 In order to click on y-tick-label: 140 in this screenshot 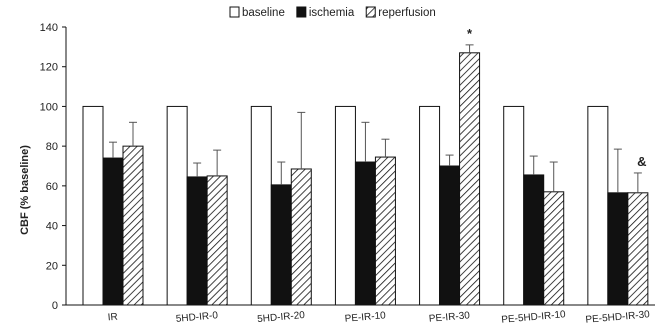, I will do `click(49, 28)`.